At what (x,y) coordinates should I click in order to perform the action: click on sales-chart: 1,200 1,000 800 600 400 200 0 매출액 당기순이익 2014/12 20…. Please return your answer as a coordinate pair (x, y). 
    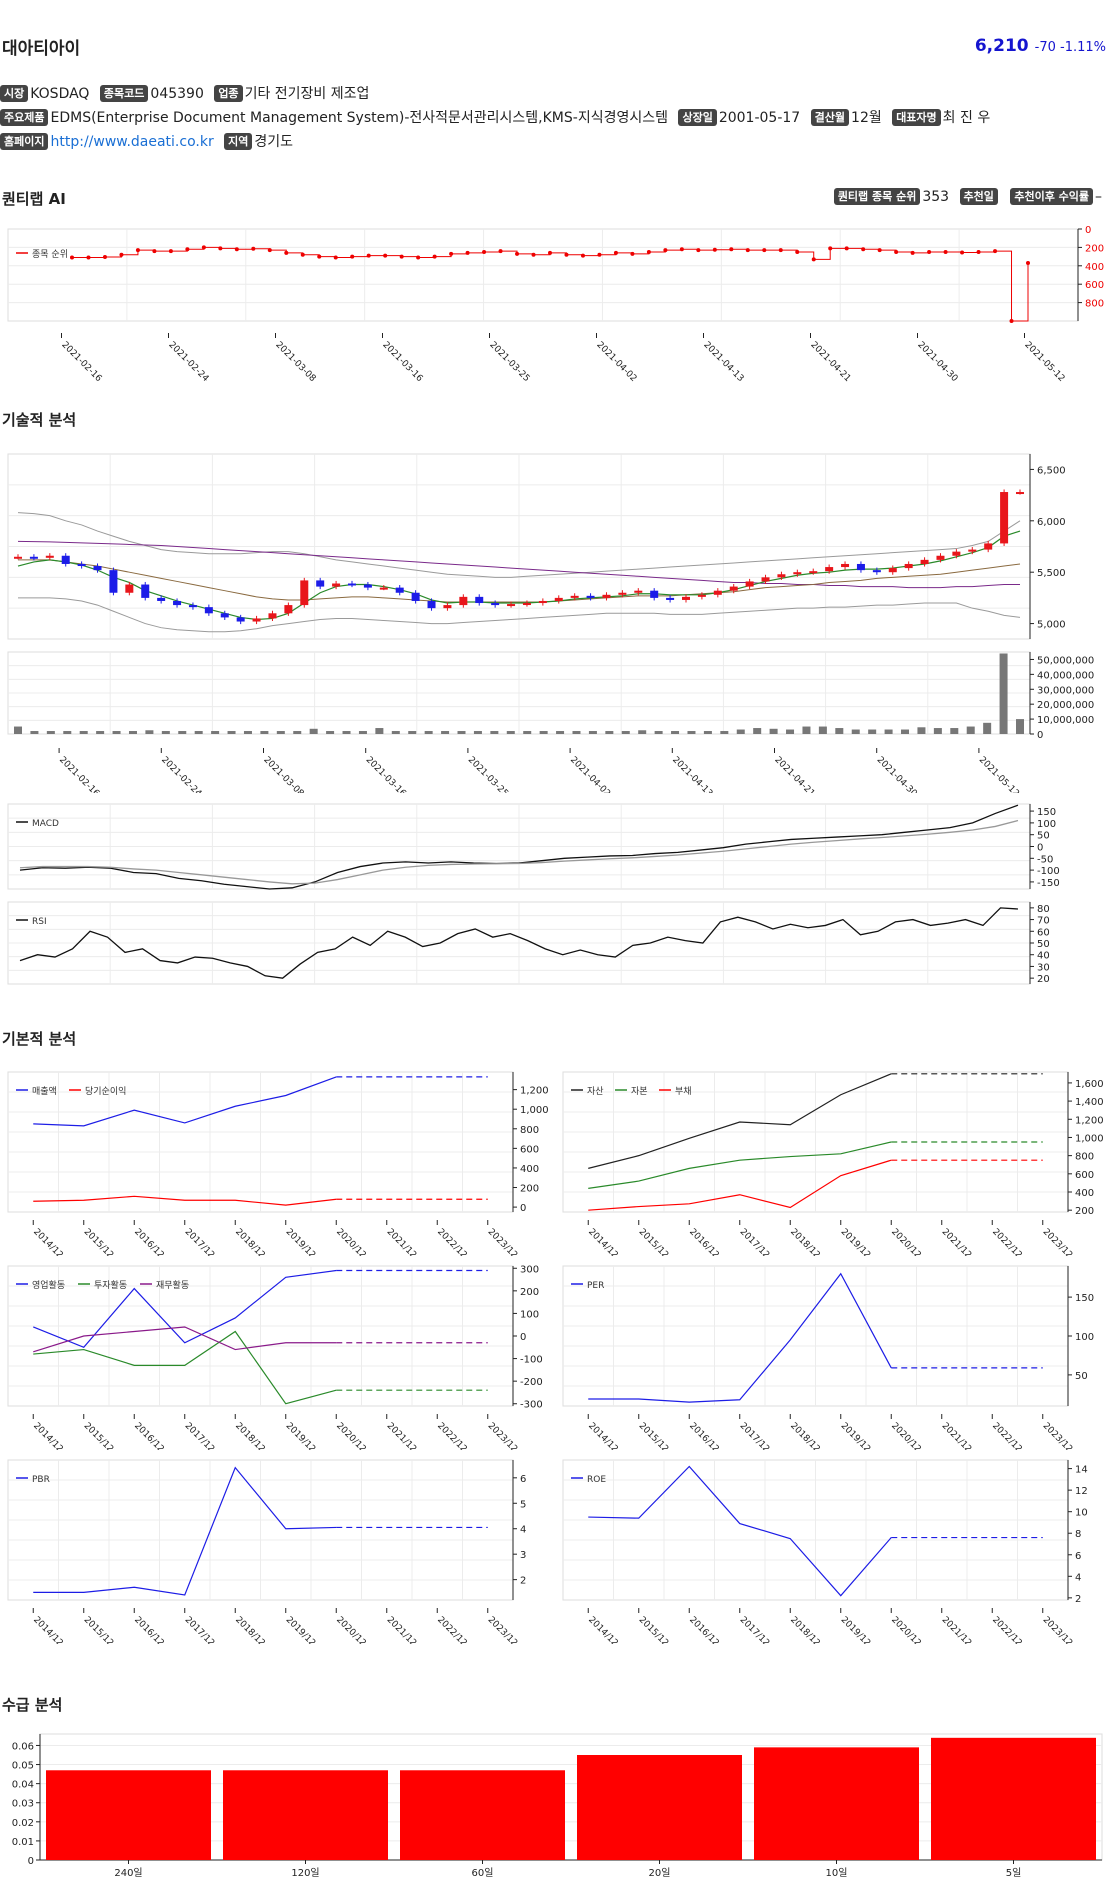
    Looking at the image, I should click on (278, 1163).